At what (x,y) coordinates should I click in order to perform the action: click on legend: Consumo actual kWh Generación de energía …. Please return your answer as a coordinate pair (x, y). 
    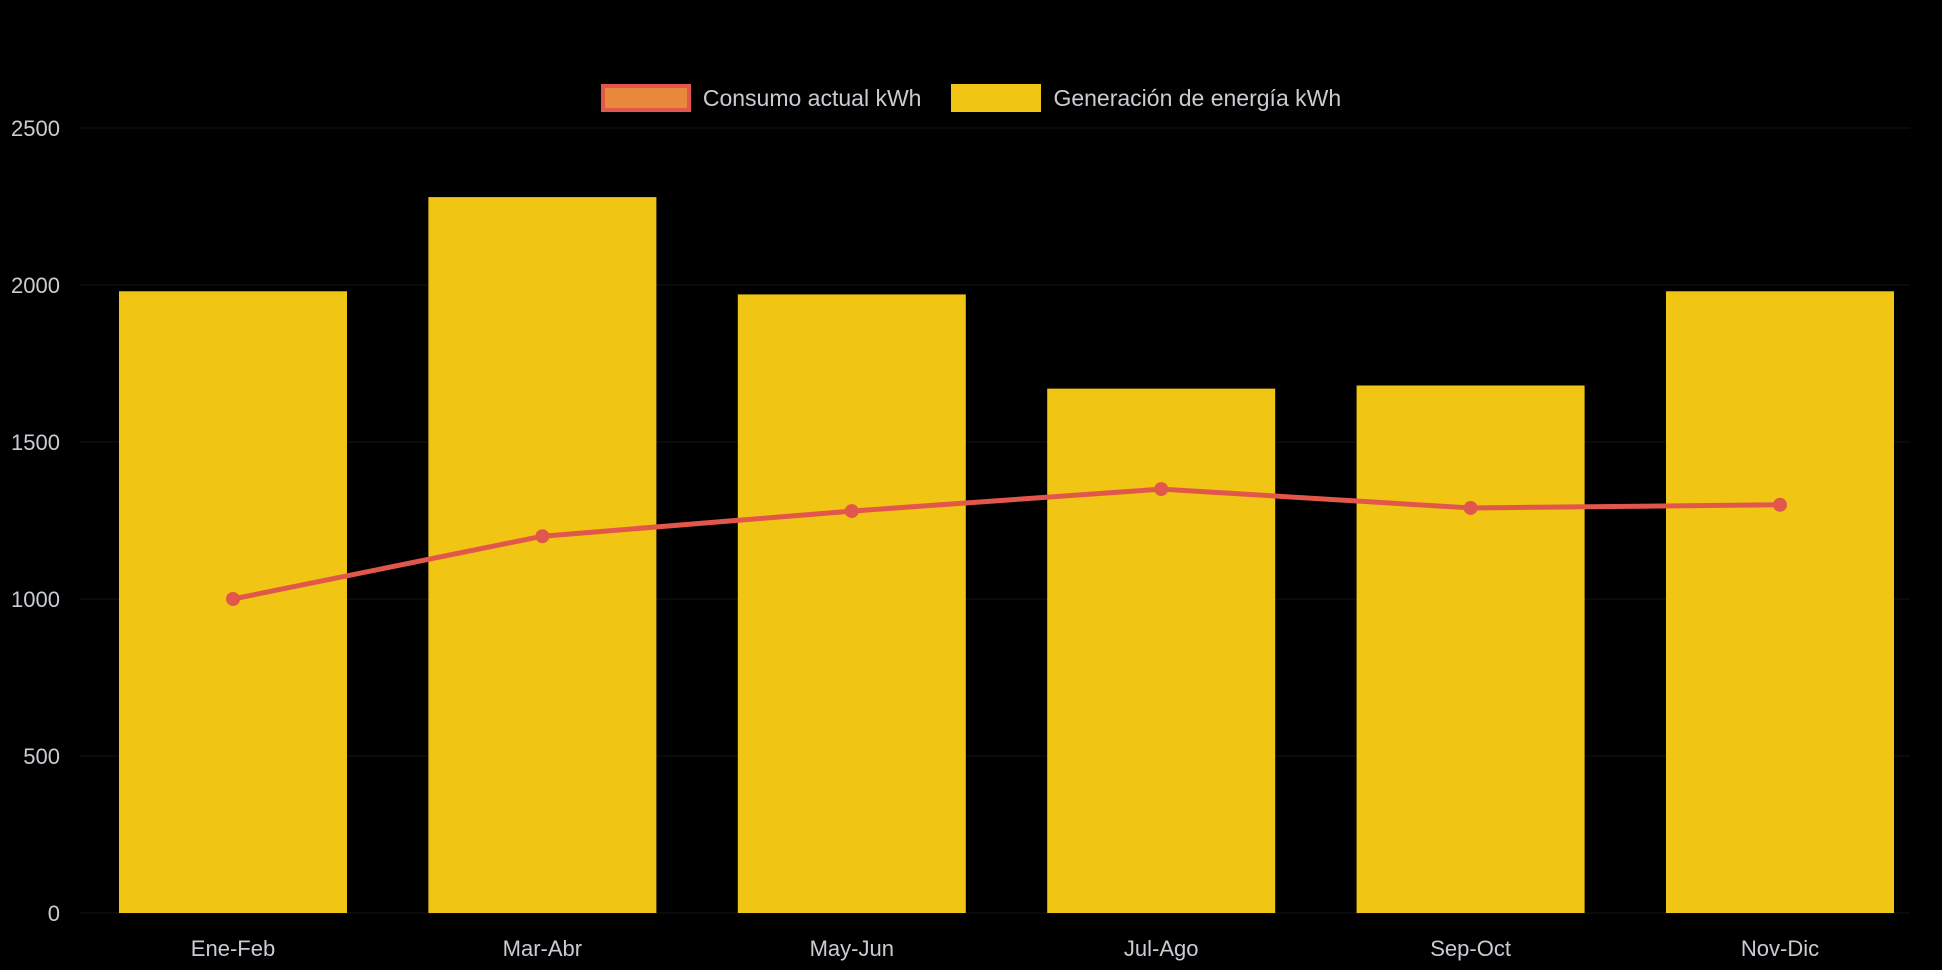
    Looking at the image, I should click on (971, 98).